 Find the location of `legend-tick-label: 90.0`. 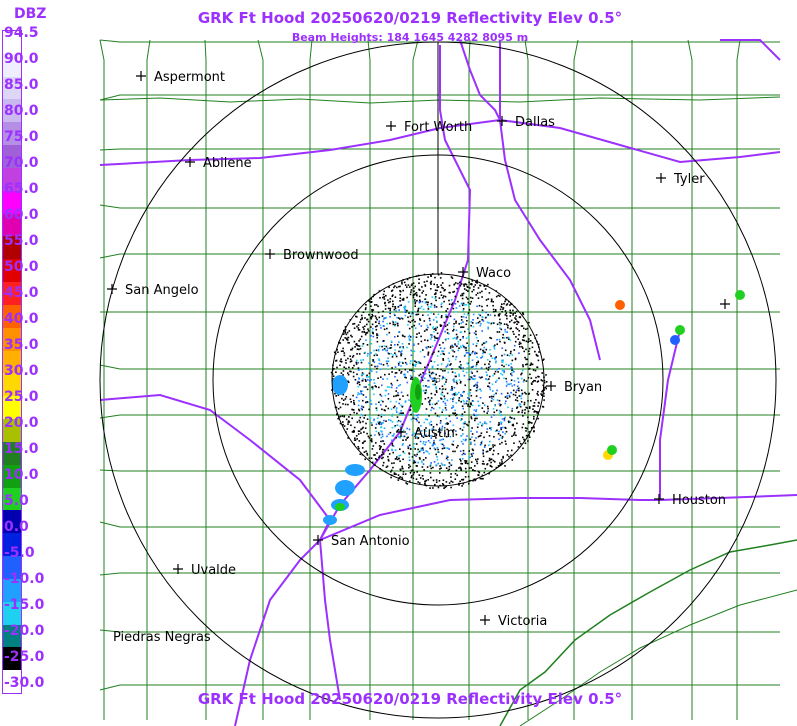

legend-tick-label: 90.0 is located at coordinates (21, 59).